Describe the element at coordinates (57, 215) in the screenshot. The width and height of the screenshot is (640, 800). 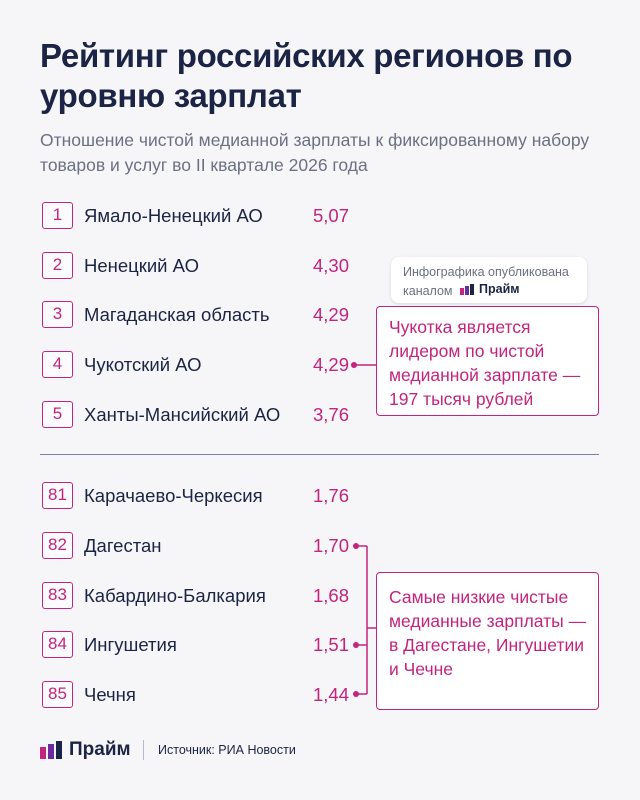
I see `rank-badge: 1` at that location.